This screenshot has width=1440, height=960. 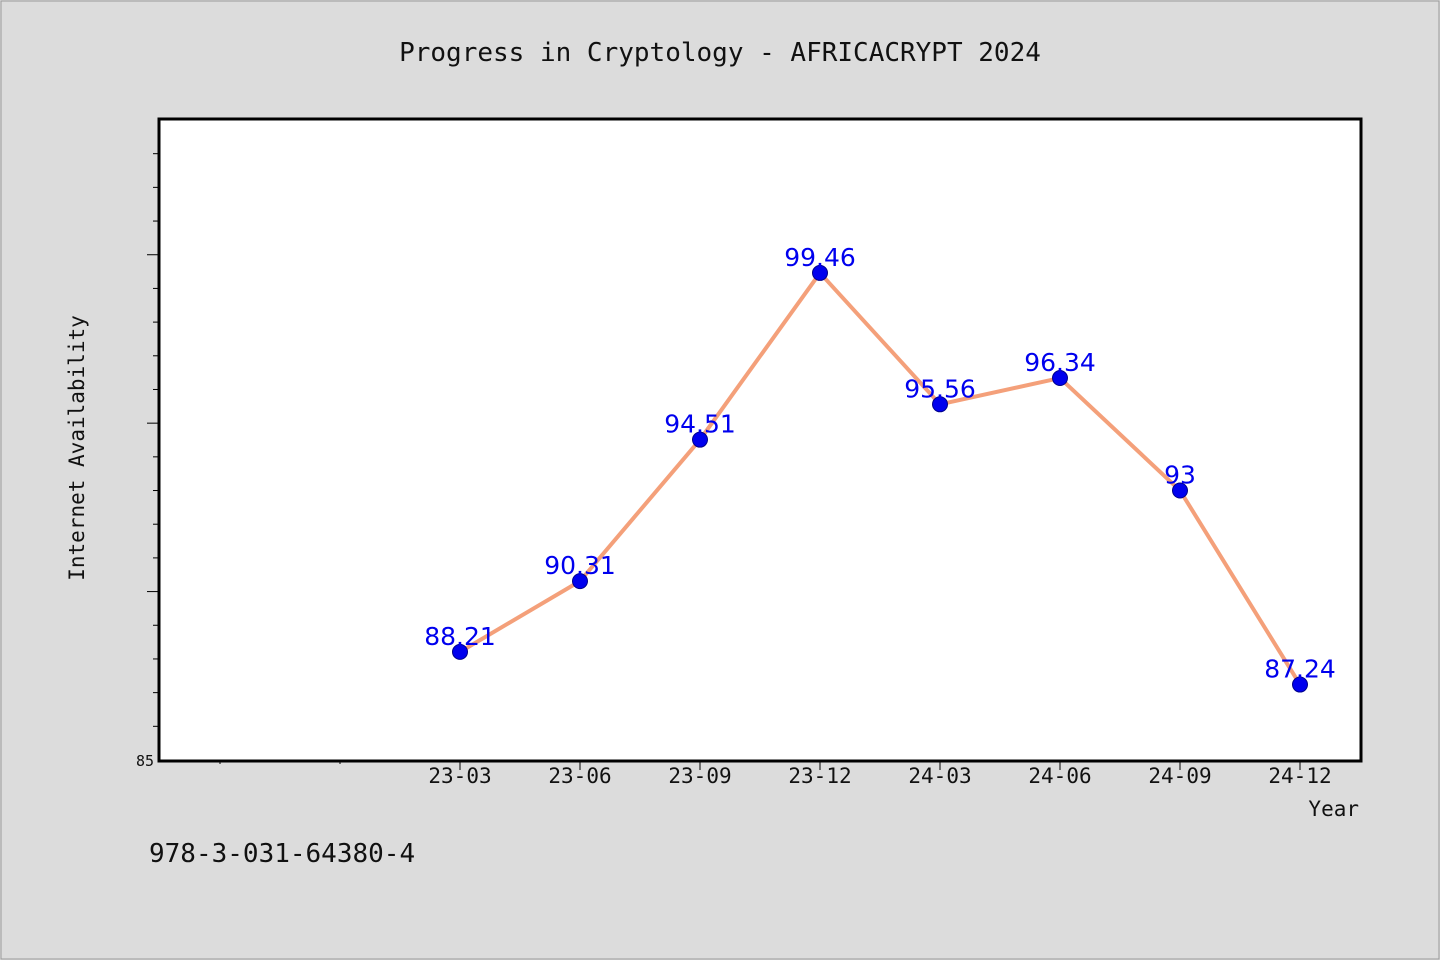 I want to click on data-label: 88.21, so click(x=460, y=636).